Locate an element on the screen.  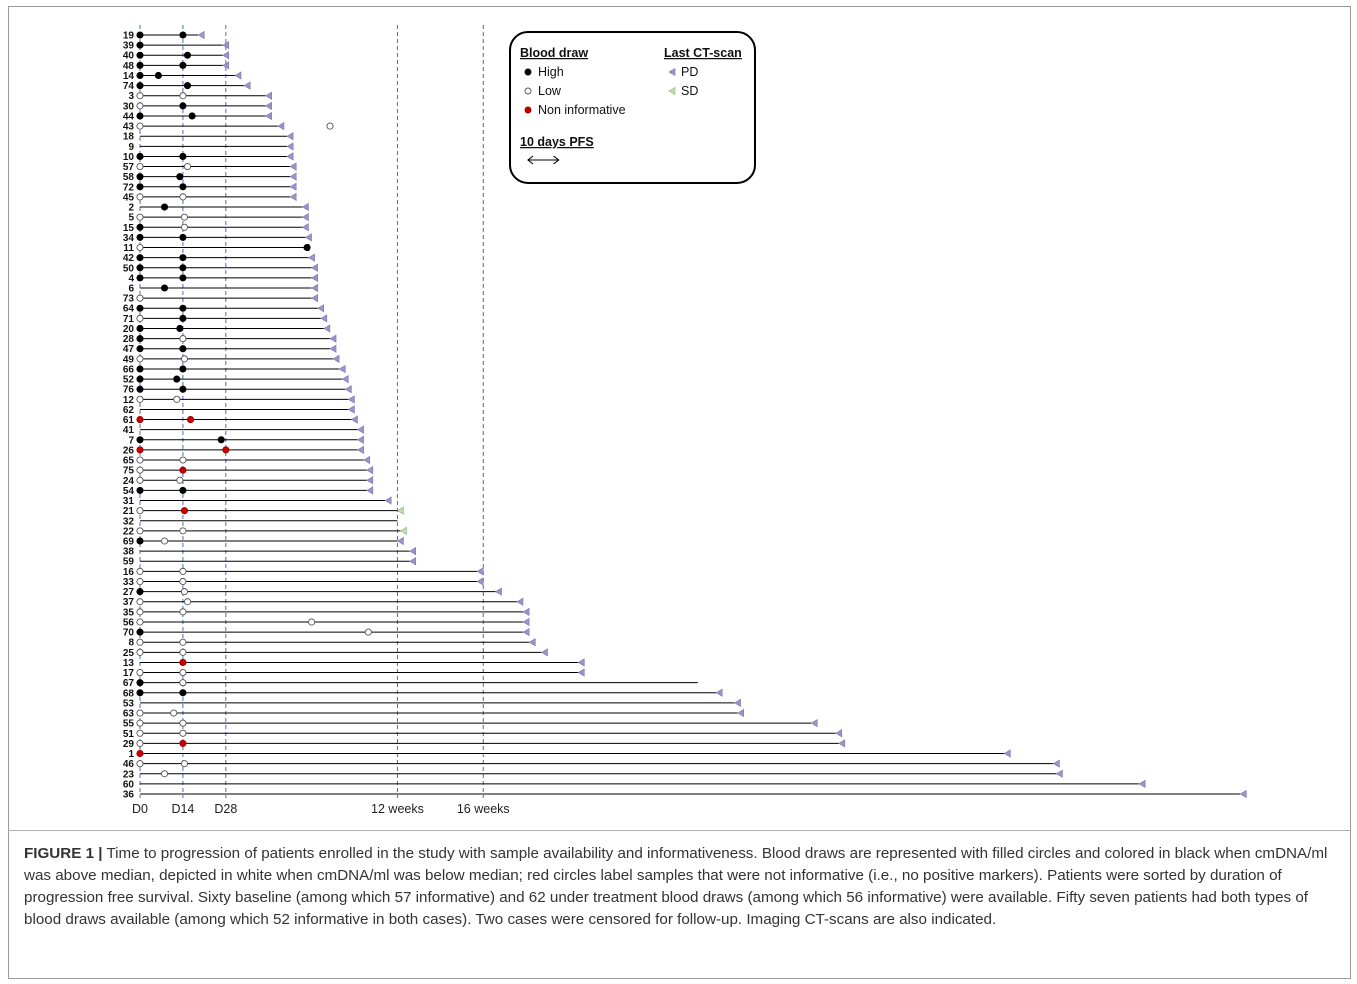
caption-lead: FIGURE 1 | is located at coordinates (63, 853).